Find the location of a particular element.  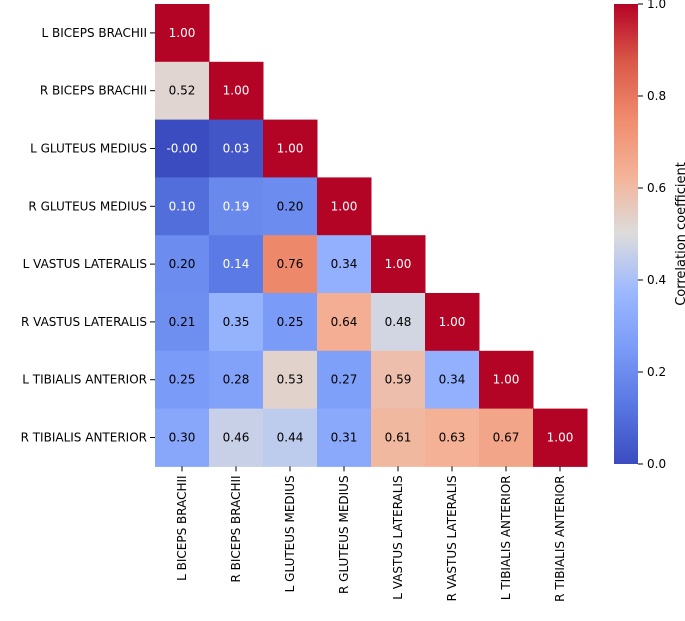

cell-value-label: 0.21 is located at coordinates (182, 322).